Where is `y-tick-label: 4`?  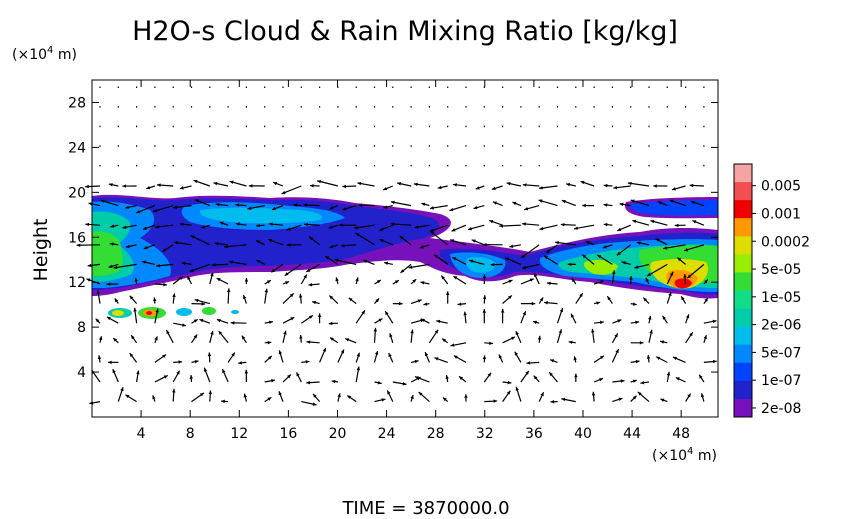 y-tick-label: 4 is located at coordinates (81, 373).